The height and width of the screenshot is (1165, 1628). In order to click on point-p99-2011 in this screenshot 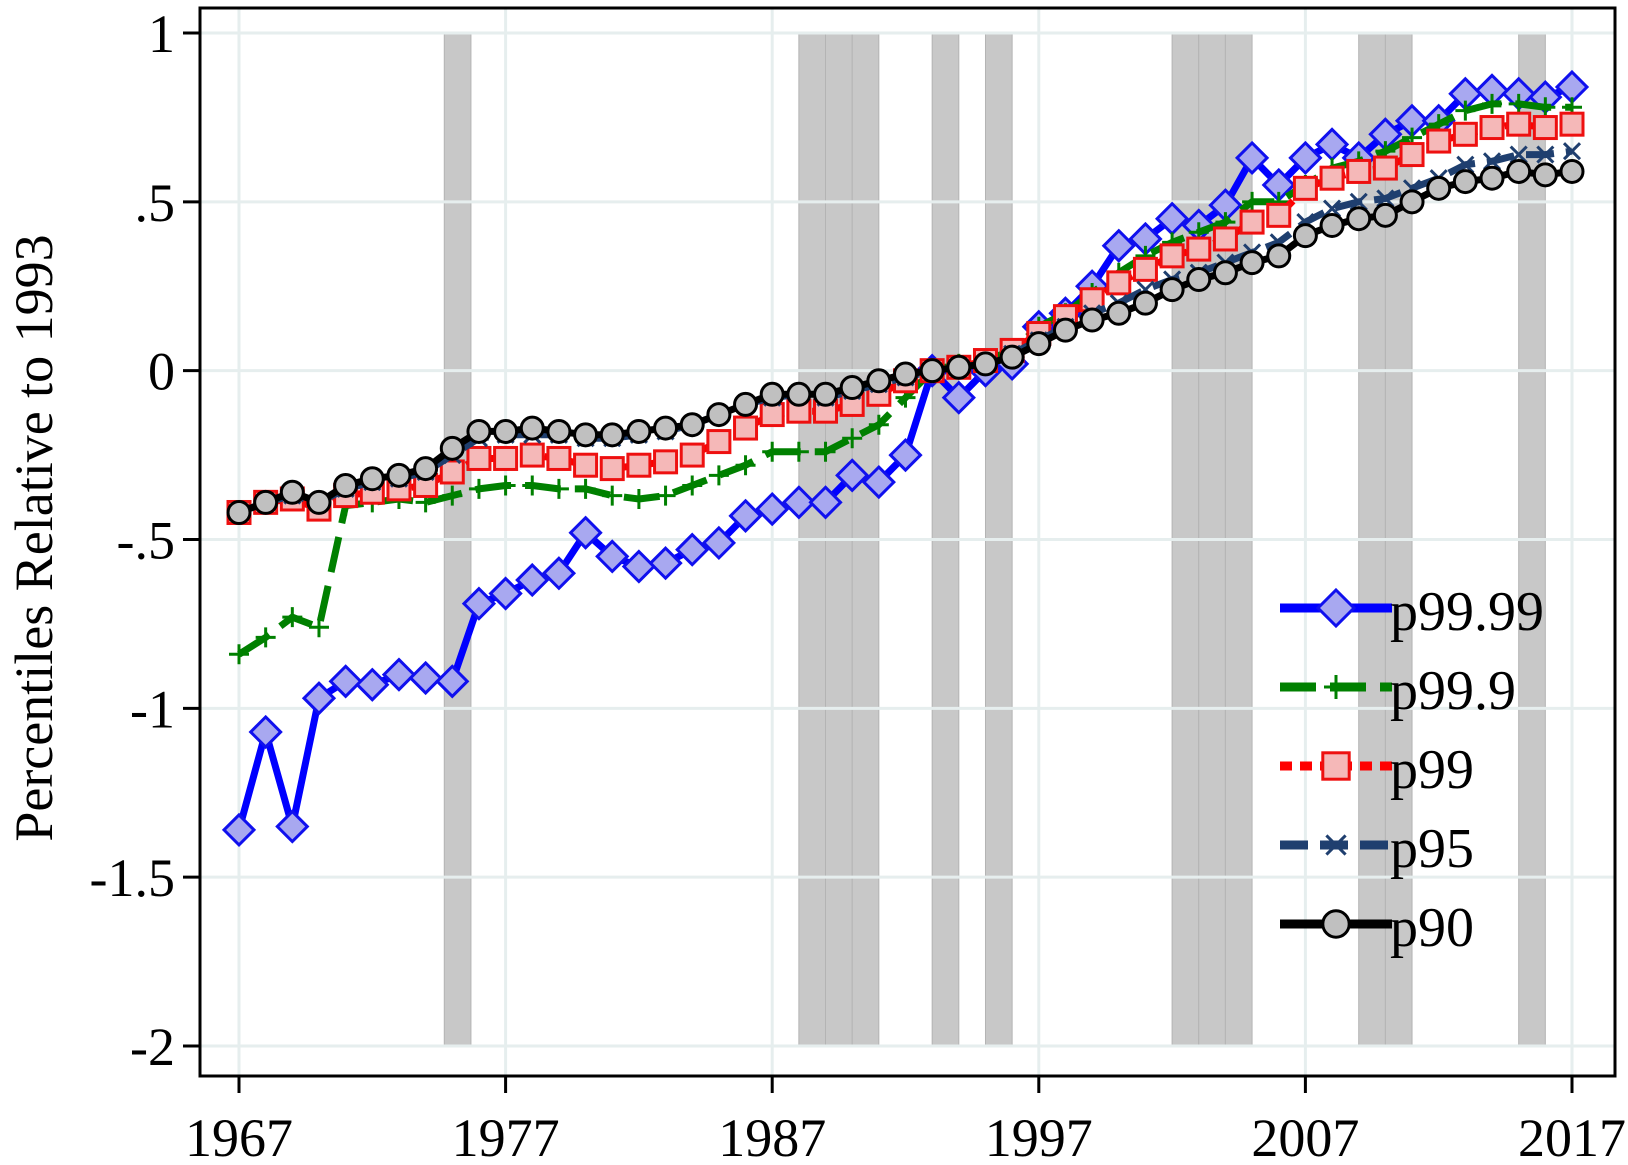, I will do `click(1412, 155)`.